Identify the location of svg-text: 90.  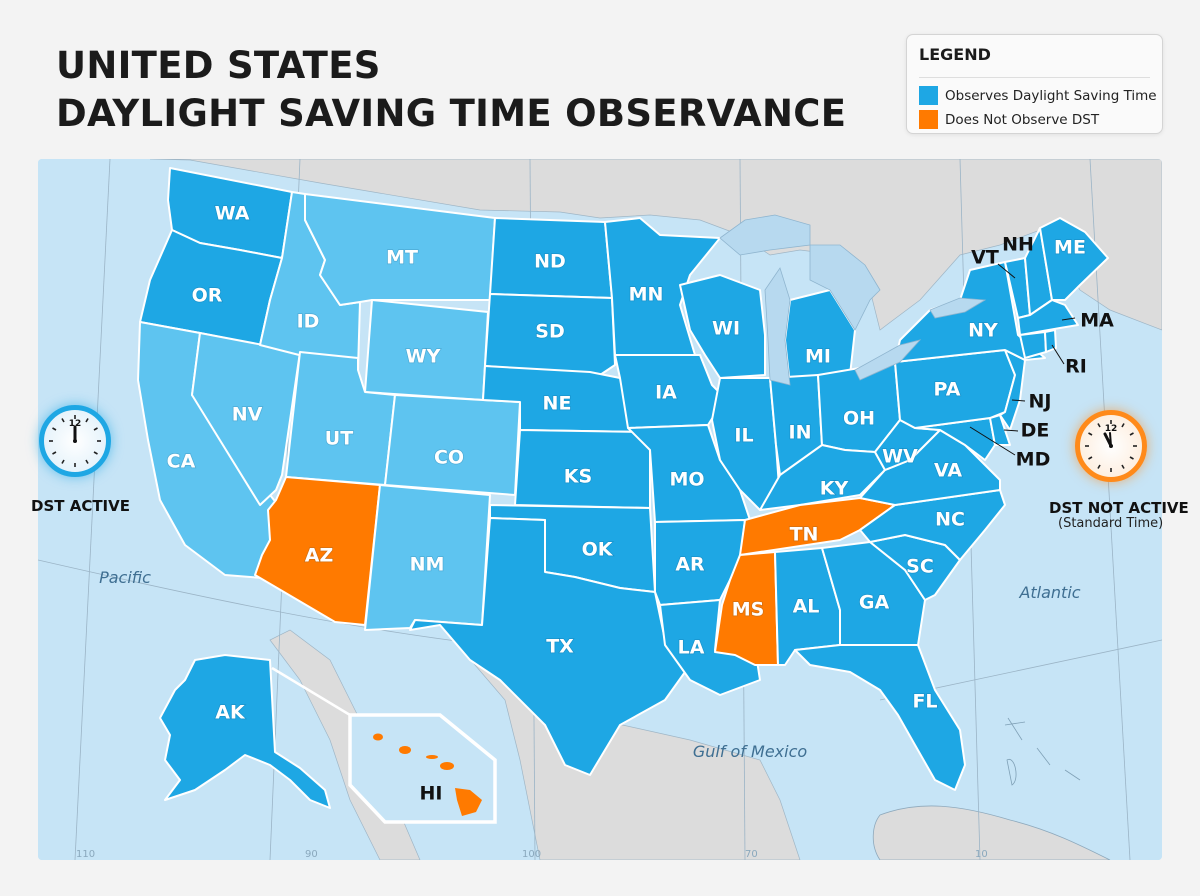
(311, 854).